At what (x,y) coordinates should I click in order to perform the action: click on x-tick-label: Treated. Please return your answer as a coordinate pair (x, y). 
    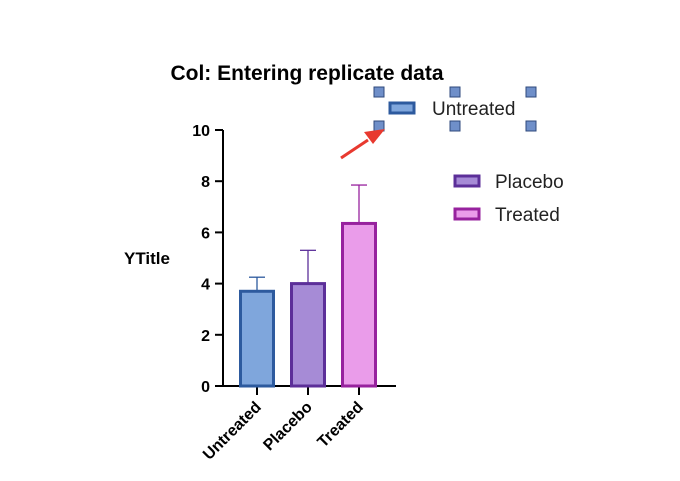
    Looking at the image, I should click on (341, 425).